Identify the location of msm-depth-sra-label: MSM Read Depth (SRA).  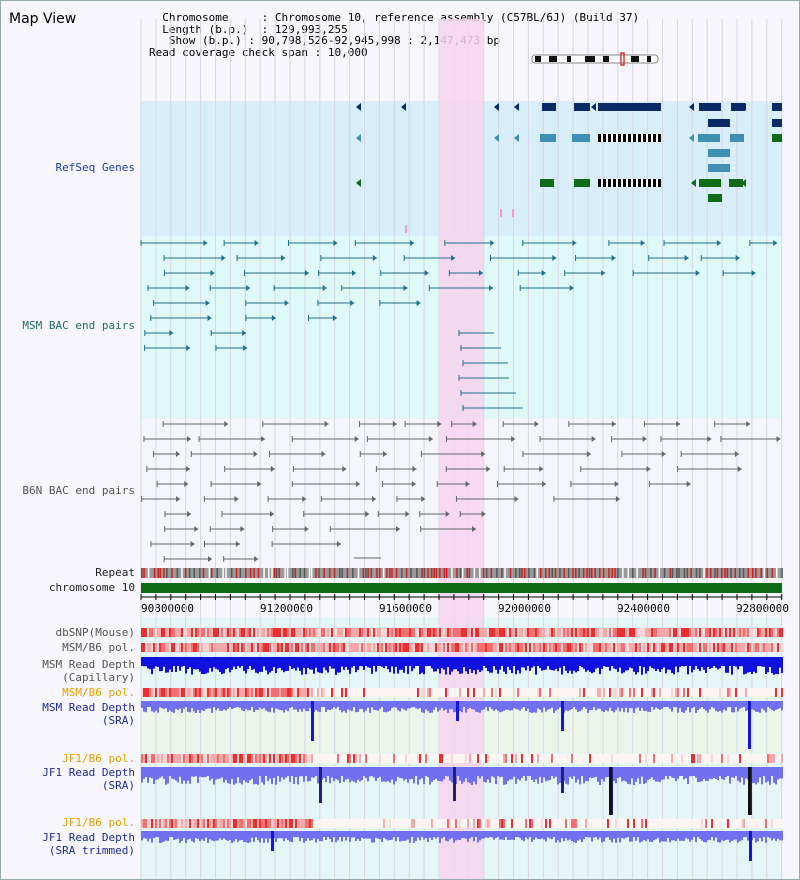
(70, 714).